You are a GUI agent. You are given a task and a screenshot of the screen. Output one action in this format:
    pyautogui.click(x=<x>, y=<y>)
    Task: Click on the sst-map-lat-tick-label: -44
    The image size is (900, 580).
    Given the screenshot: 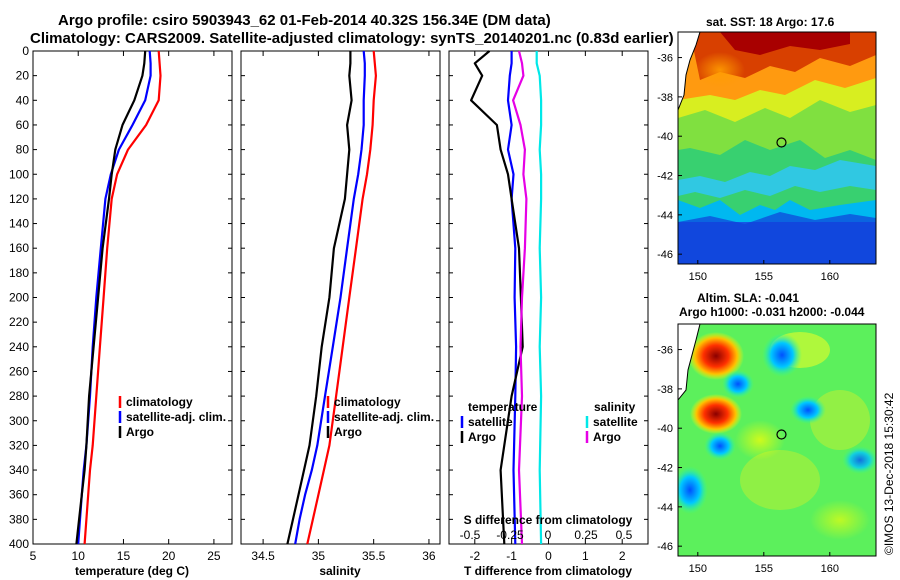 What is the action you would take?
    pyautogui.click(x=665, y=216)
    